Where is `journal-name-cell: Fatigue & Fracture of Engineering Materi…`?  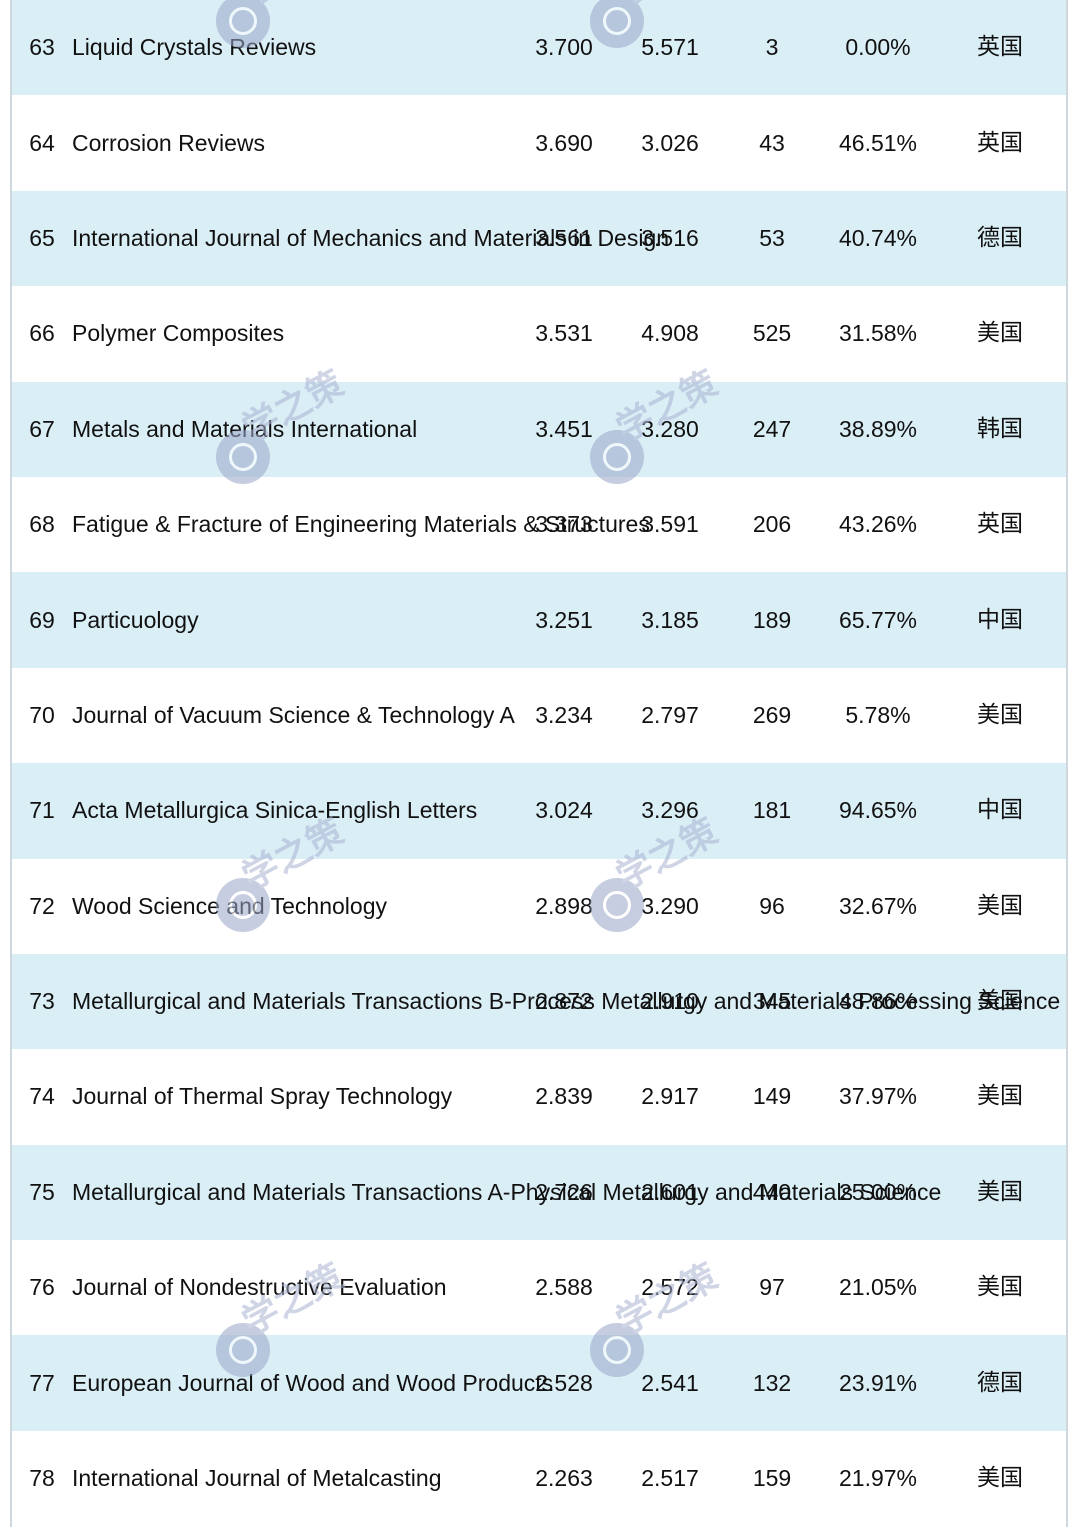 journal-name-cell: Fatigue & Fracture of Engineering Materi… is located at coordinates (361, 524).